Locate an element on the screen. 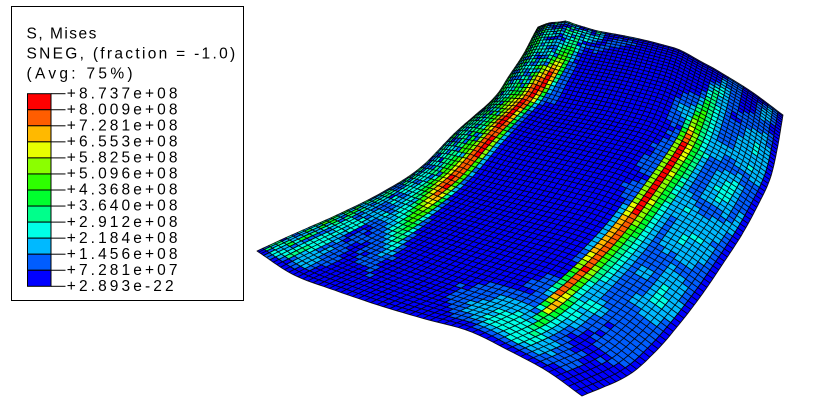  svg-text: +7.281e+08 is located at coordinates (124, 125).